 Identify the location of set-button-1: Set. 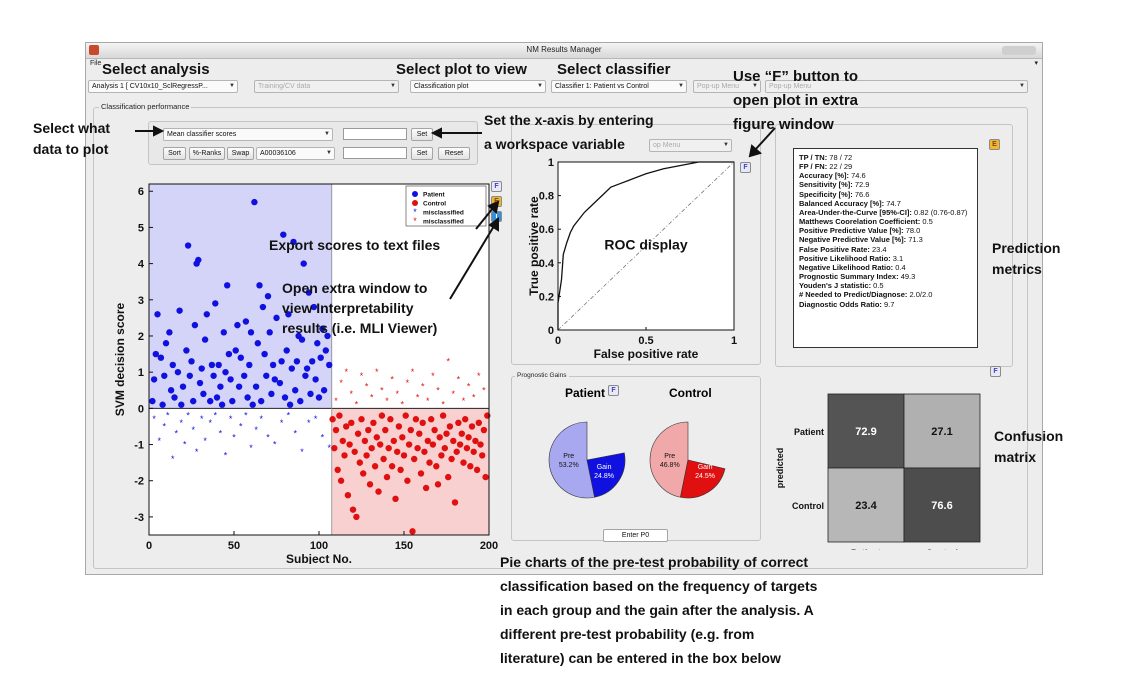
(422, 134).